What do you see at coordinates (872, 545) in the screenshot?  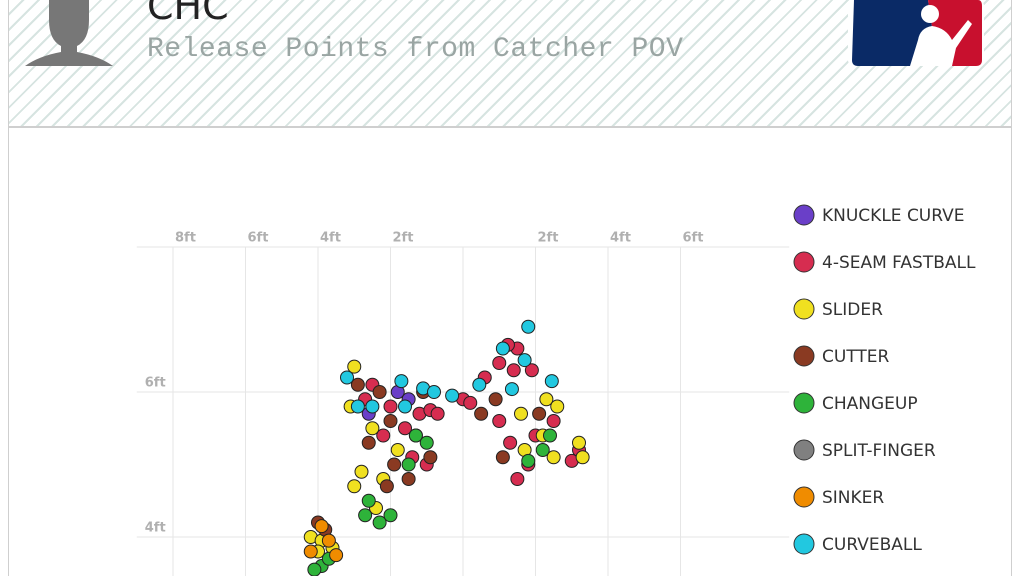 I see `legend-label: CURVEBALL` at bounding box center [872, 545].